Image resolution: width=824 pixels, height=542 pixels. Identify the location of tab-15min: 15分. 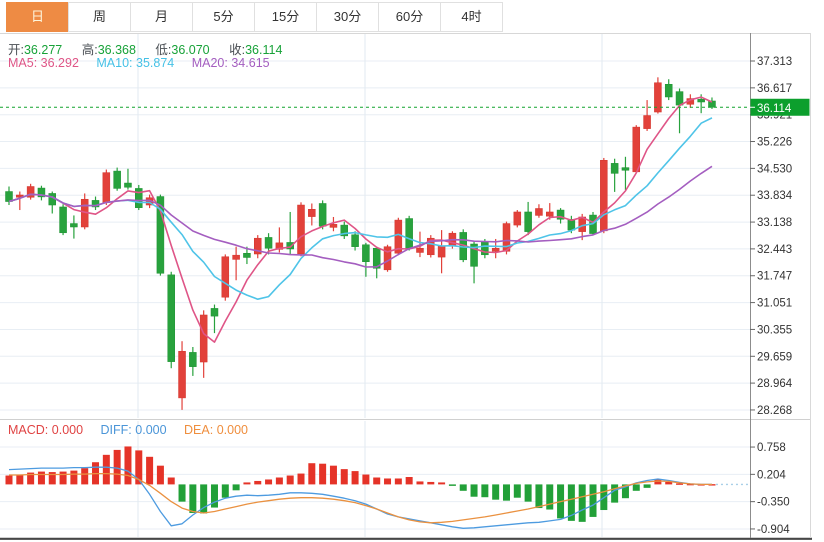
(285, 17).